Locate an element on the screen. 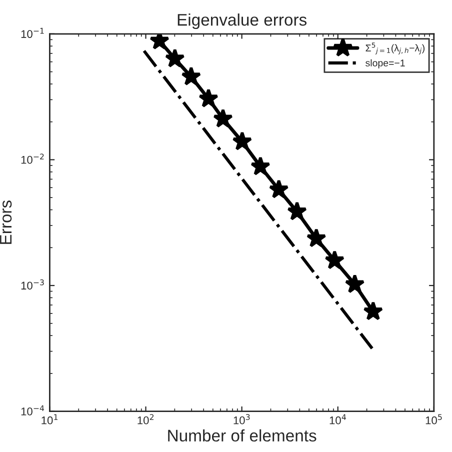 This screenshot has height=452, width=452. y-tick-label: 10$^{−4}$ is located at coordinates (32, 410).